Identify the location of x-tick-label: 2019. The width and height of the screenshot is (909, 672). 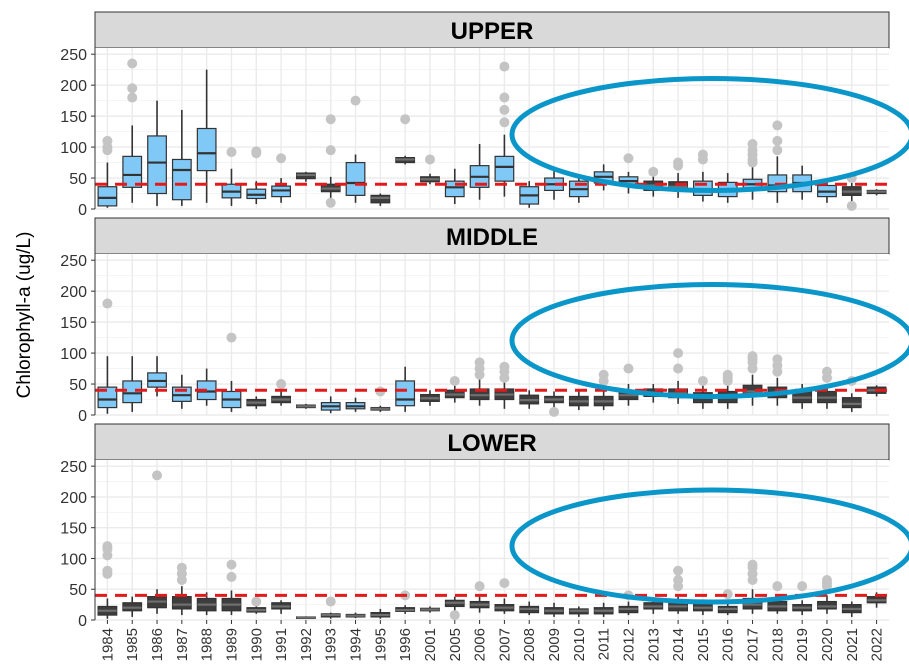
(802, 644).